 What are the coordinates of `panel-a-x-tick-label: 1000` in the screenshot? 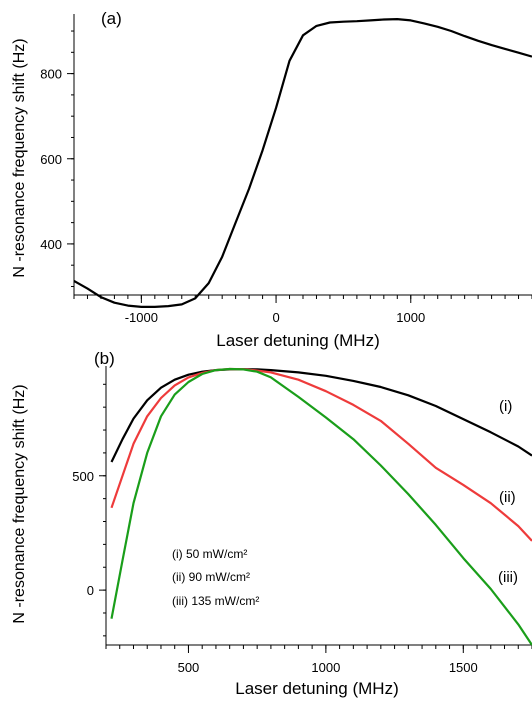 It's located at (410, 317).